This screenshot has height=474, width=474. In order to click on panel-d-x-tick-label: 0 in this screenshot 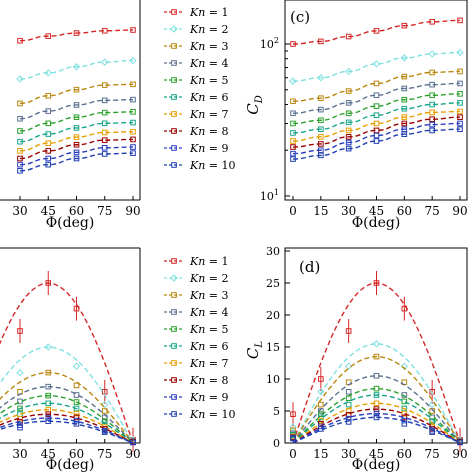, I will do `click(293, 454)`.